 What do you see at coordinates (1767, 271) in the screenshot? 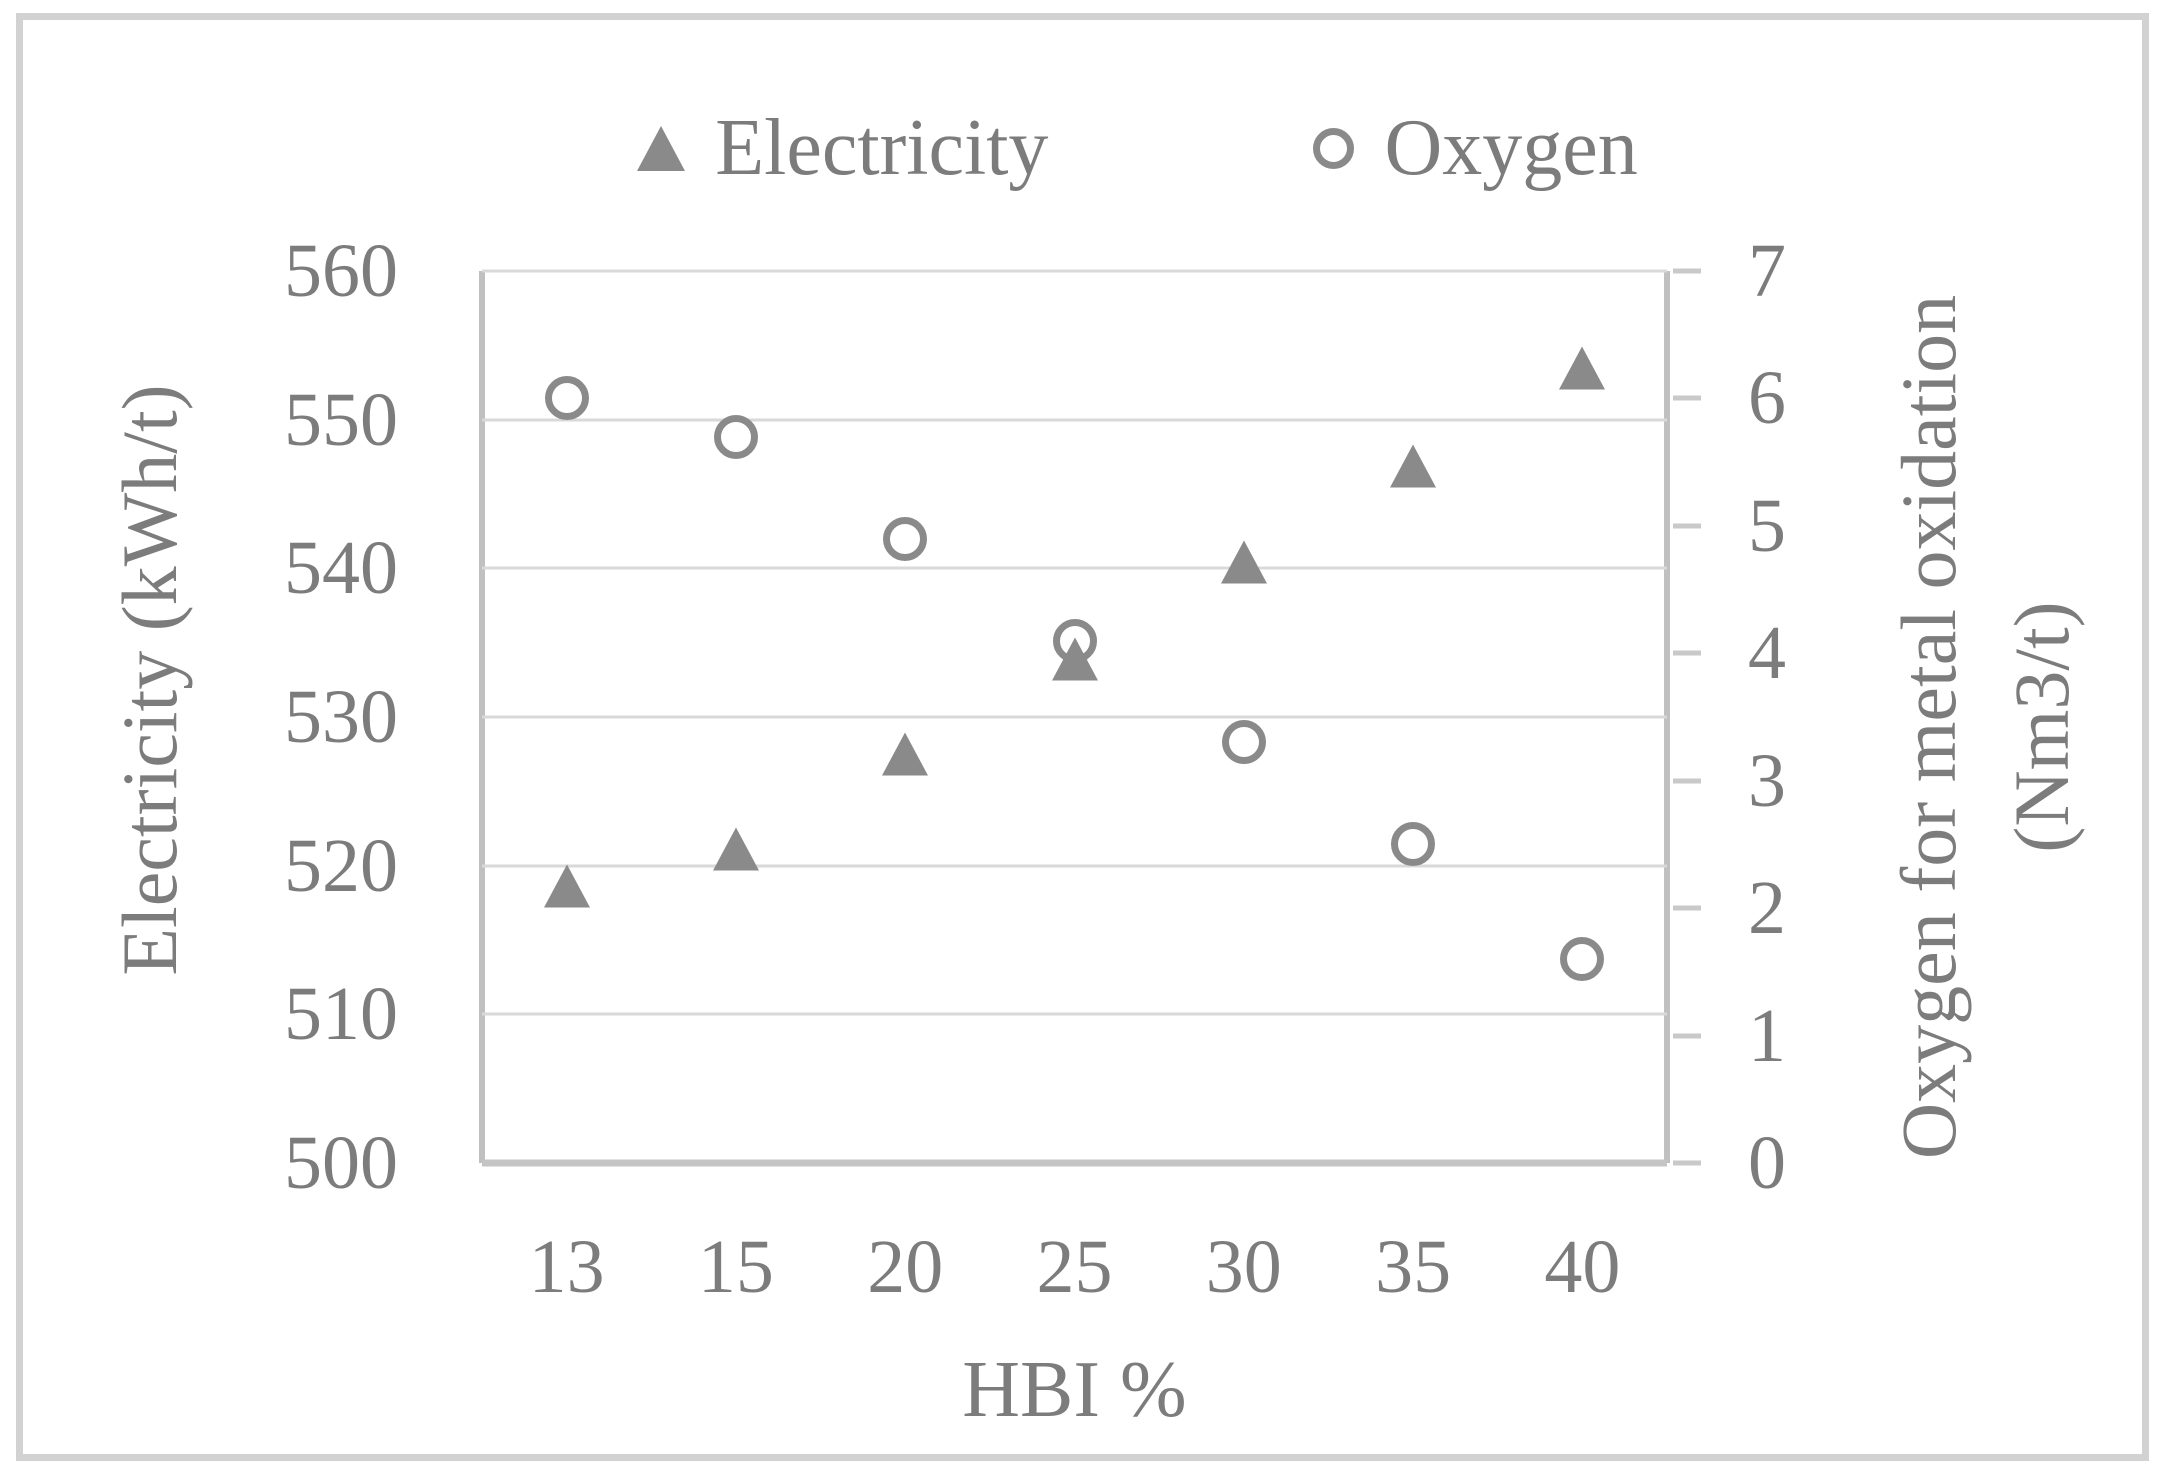
I see `right-tick-label-7: 7` at bounding box center [1767, 271].